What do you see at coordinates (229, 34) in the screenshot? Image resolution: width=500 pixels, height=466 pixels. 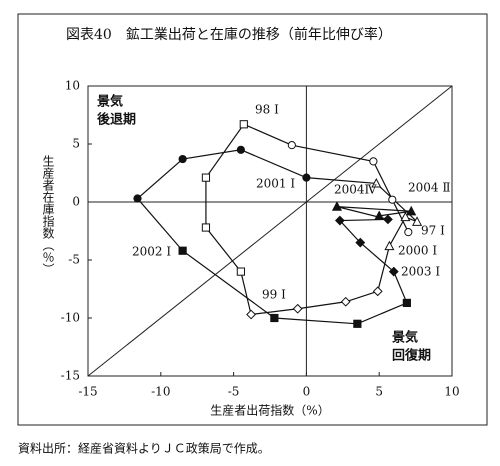 I see `chart-title: 図表40 鉱工業出荷と在庫の推移（前年比伸び率）` at bounding box center [229, 34].